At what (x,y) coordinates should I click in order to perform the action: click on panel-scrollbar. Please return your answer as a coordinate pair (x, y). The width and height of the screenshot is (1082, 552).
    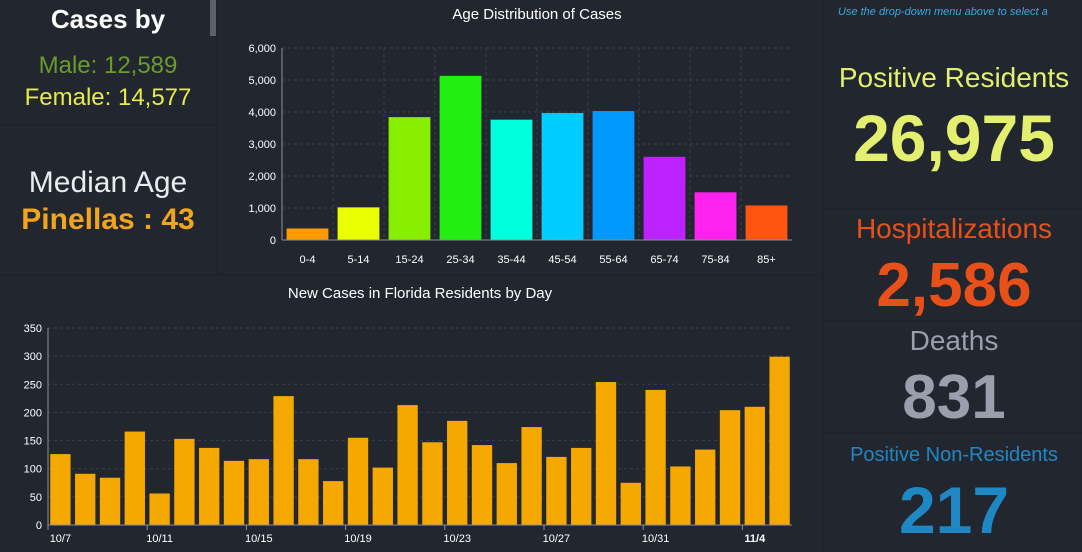
    Looking at the image, I should click on (213, 18).